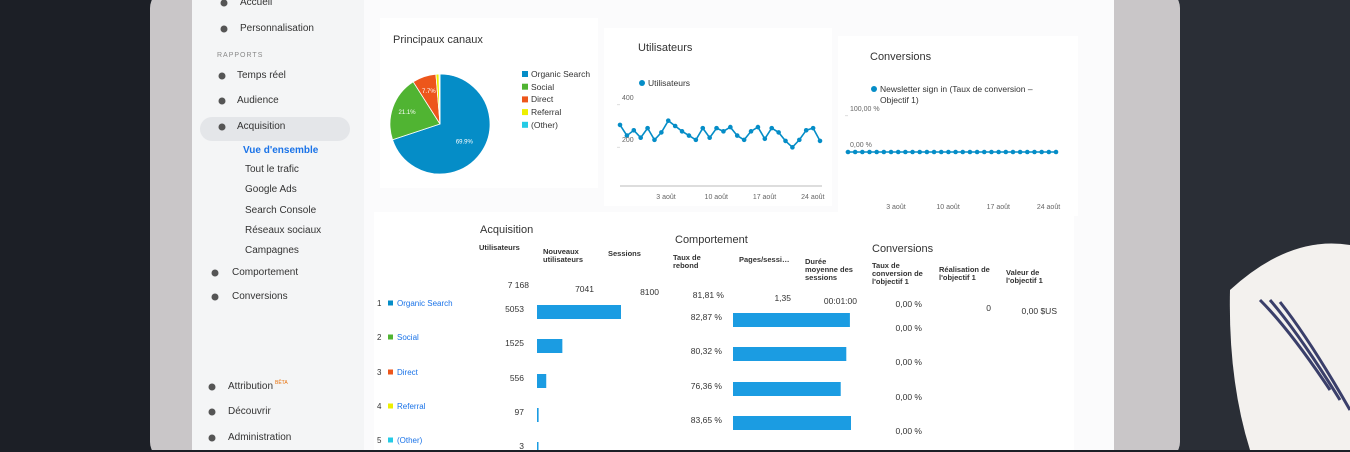 This screenshot has width=1350, height=452. Describe the element at coordinates (584, 289) in the screenshot. I see `total-cell: 7041` at that location.